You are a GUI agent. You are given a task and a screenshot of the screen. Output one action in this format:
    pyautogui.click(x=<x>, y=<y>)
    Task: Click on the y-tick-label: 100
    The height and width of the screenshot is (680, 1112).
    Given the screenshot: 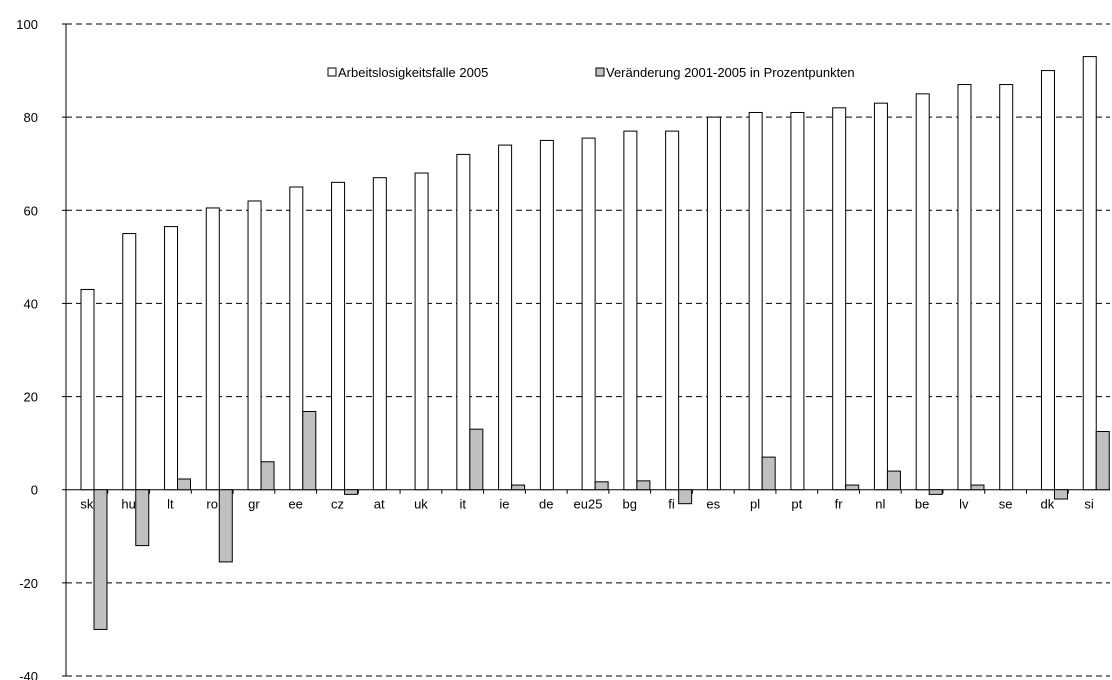 What is the action you would take?
    pyautogui.click(x=27, y=24)
    